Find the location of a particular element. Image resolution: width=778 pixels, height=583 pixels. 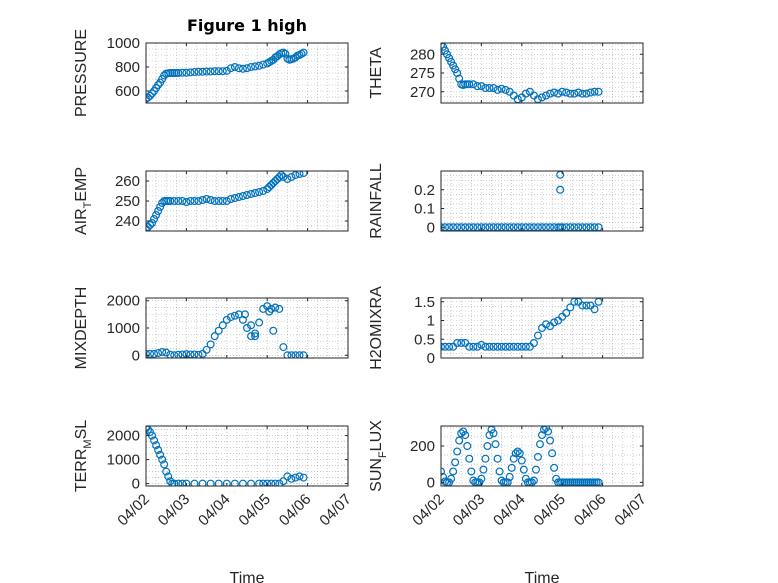

series-points is located at coordinates (227, 201).